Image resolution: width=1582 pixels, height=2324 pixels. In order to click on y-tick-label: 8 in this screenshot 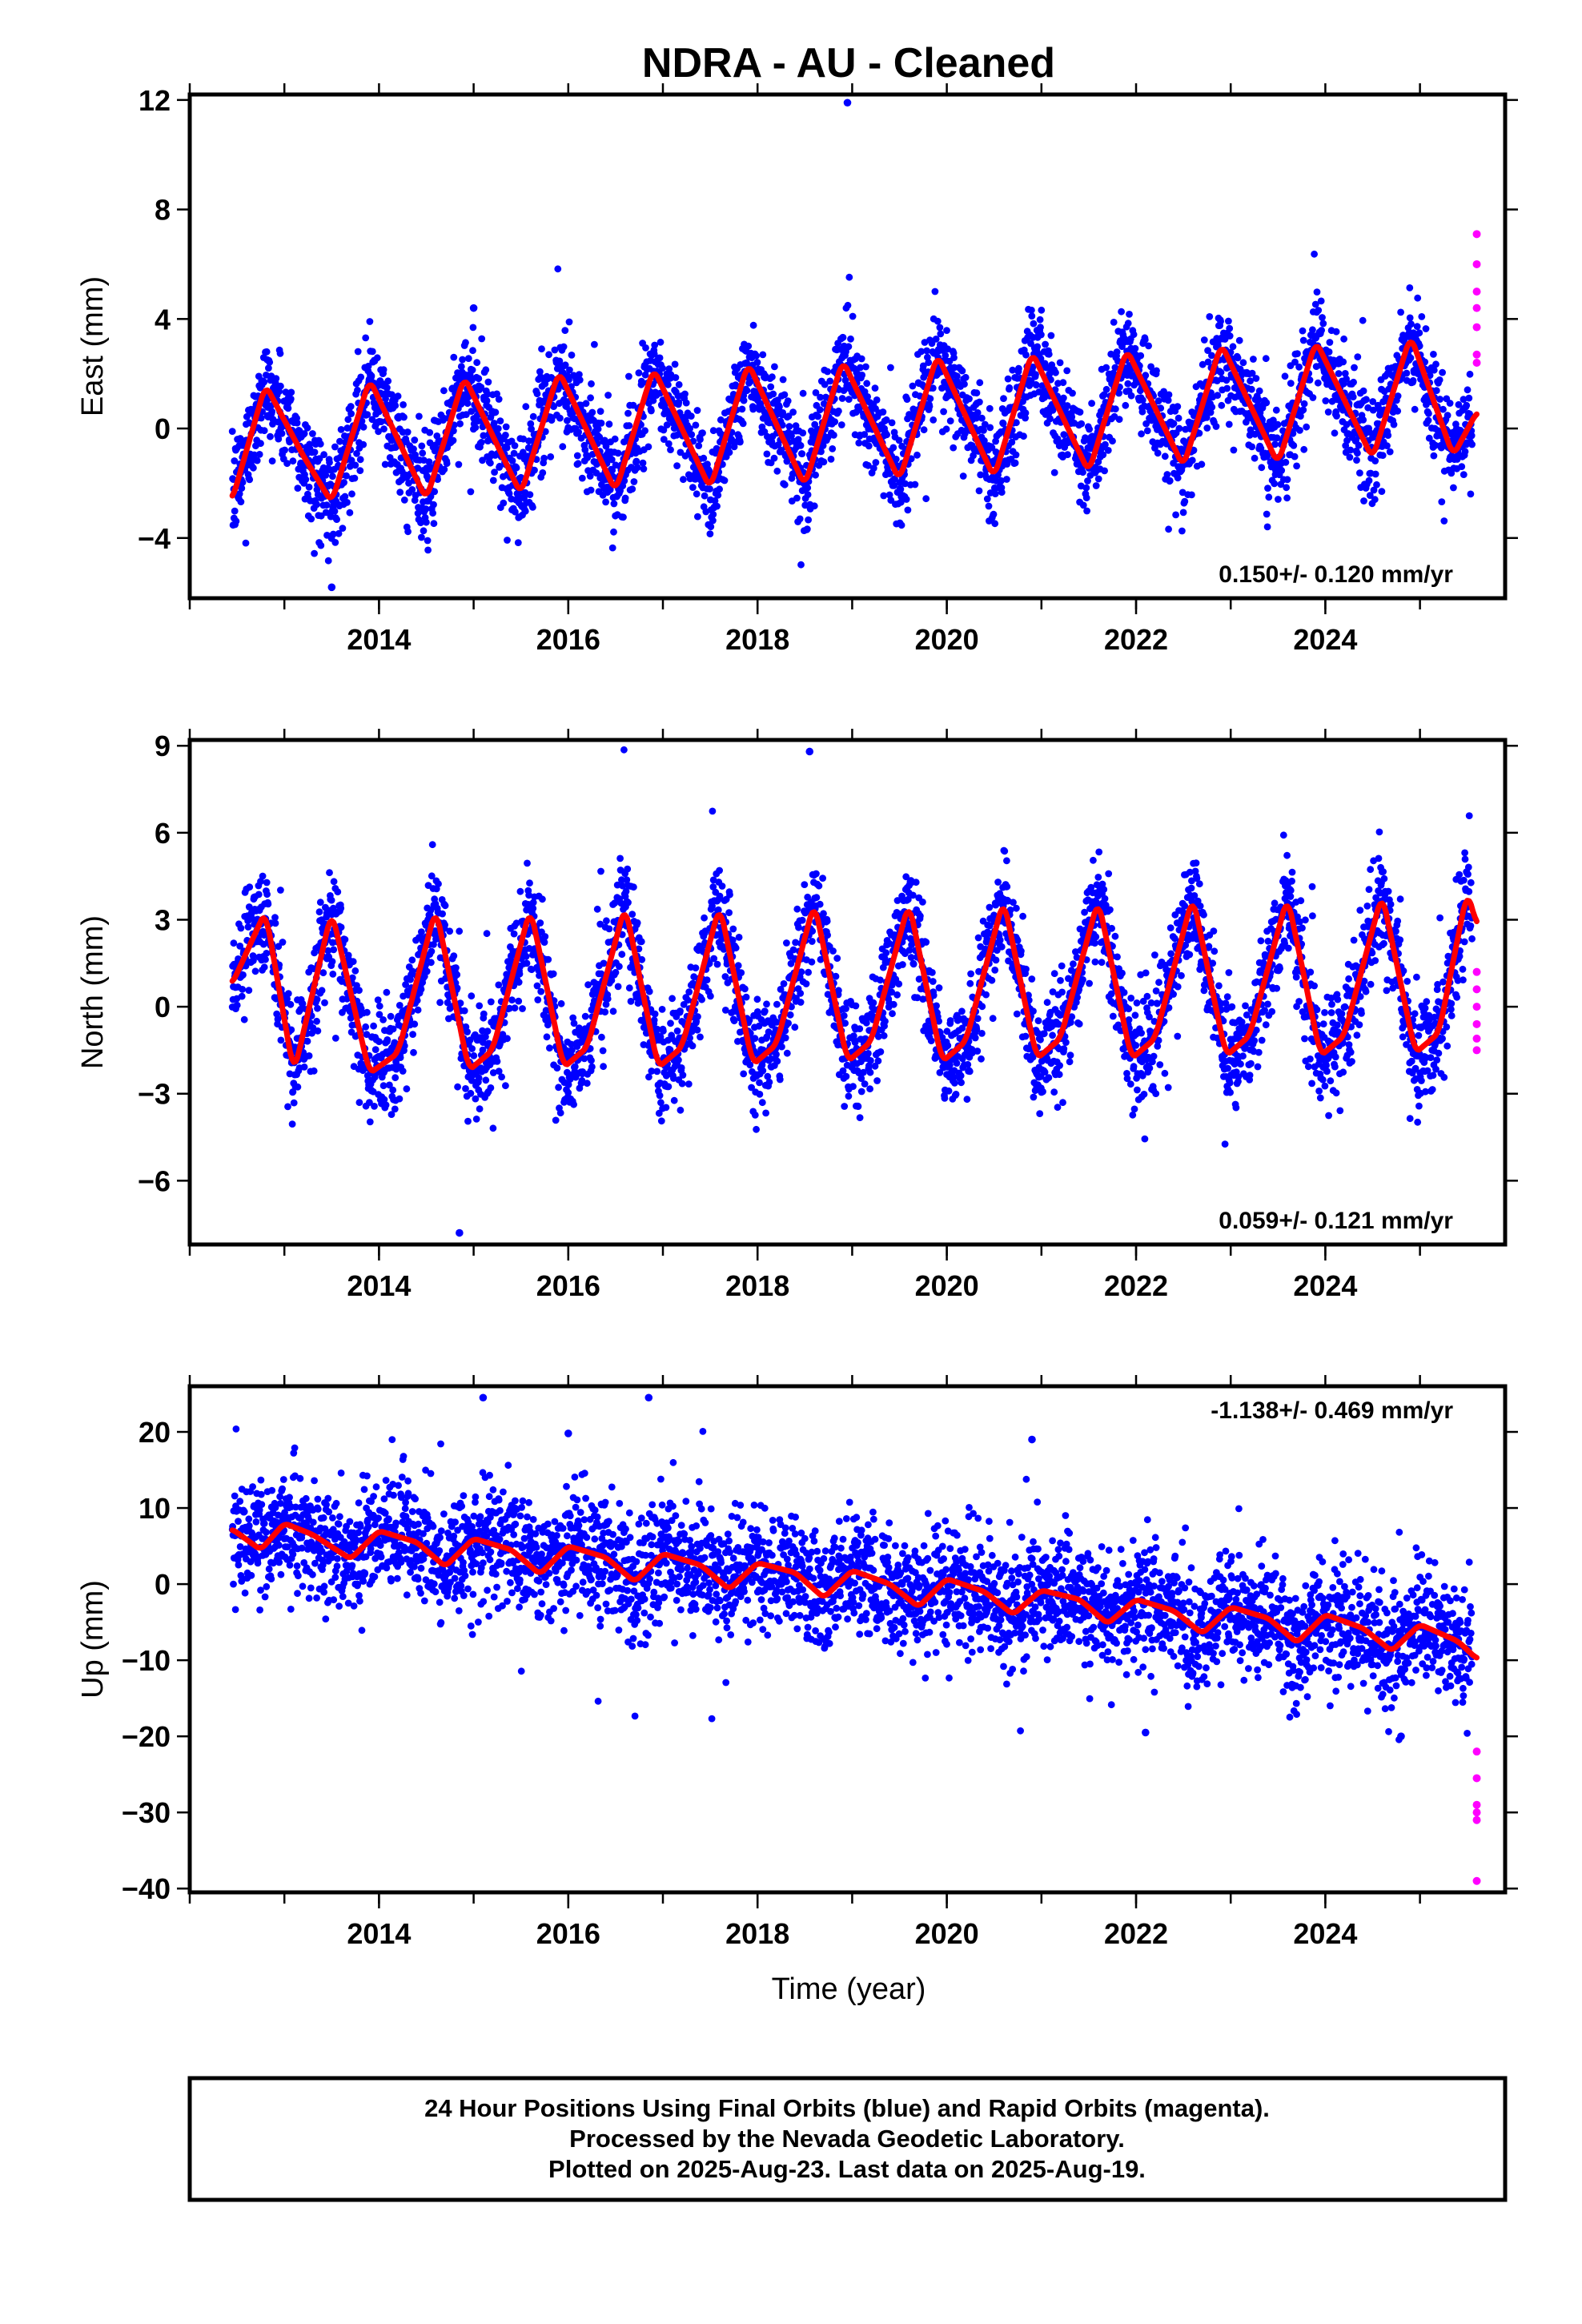, I will do `click(163, 210)`.